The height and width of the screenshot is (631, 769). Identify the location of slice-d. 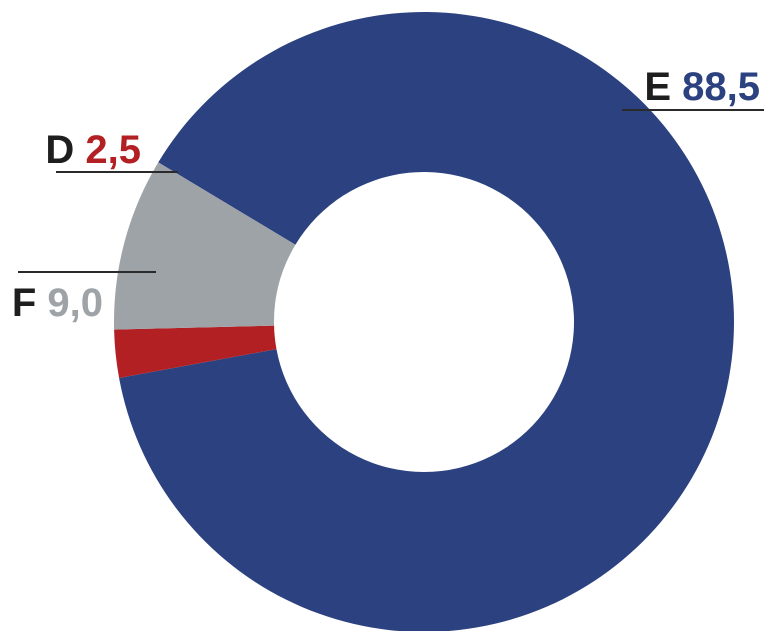
(195, 351).